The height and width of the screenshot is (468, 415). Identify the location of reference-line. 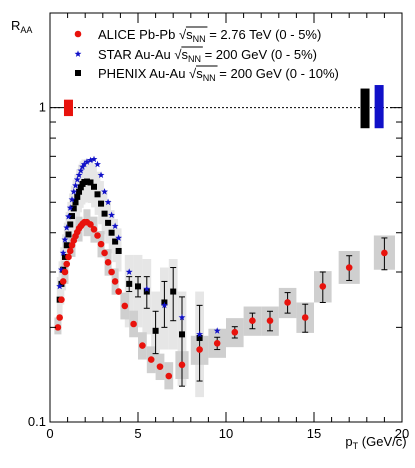
(226, 107).